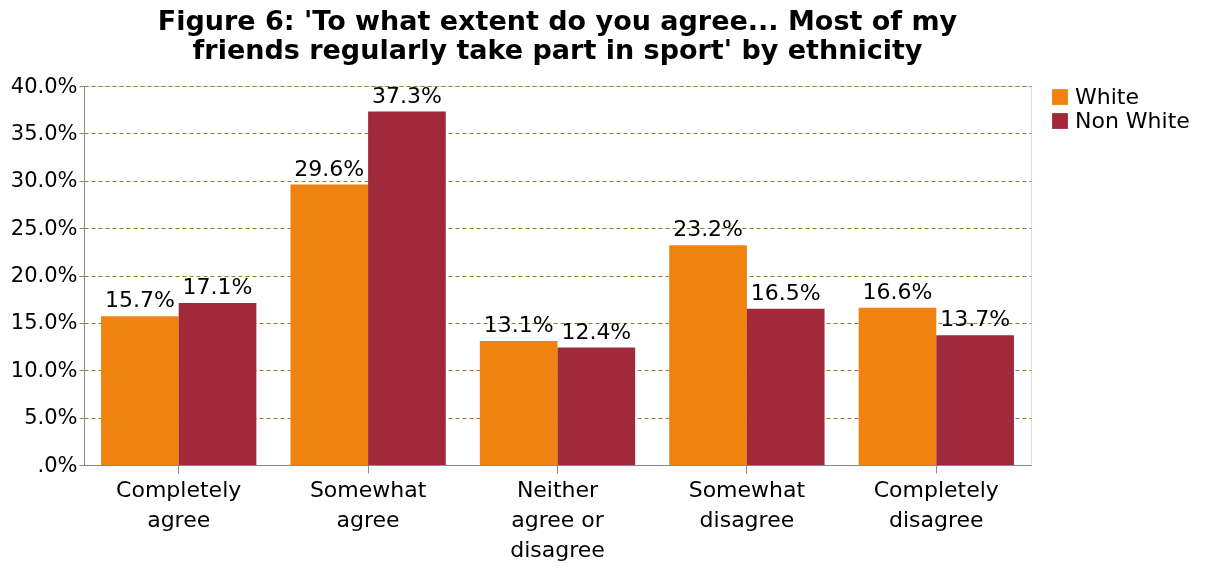 This screenshot has height=577, width=1228. What do you see at coordinates (368, 504) in the screenshot?
I see `x-tick-label: Somewhat agree` at bounding box center [368, 504].